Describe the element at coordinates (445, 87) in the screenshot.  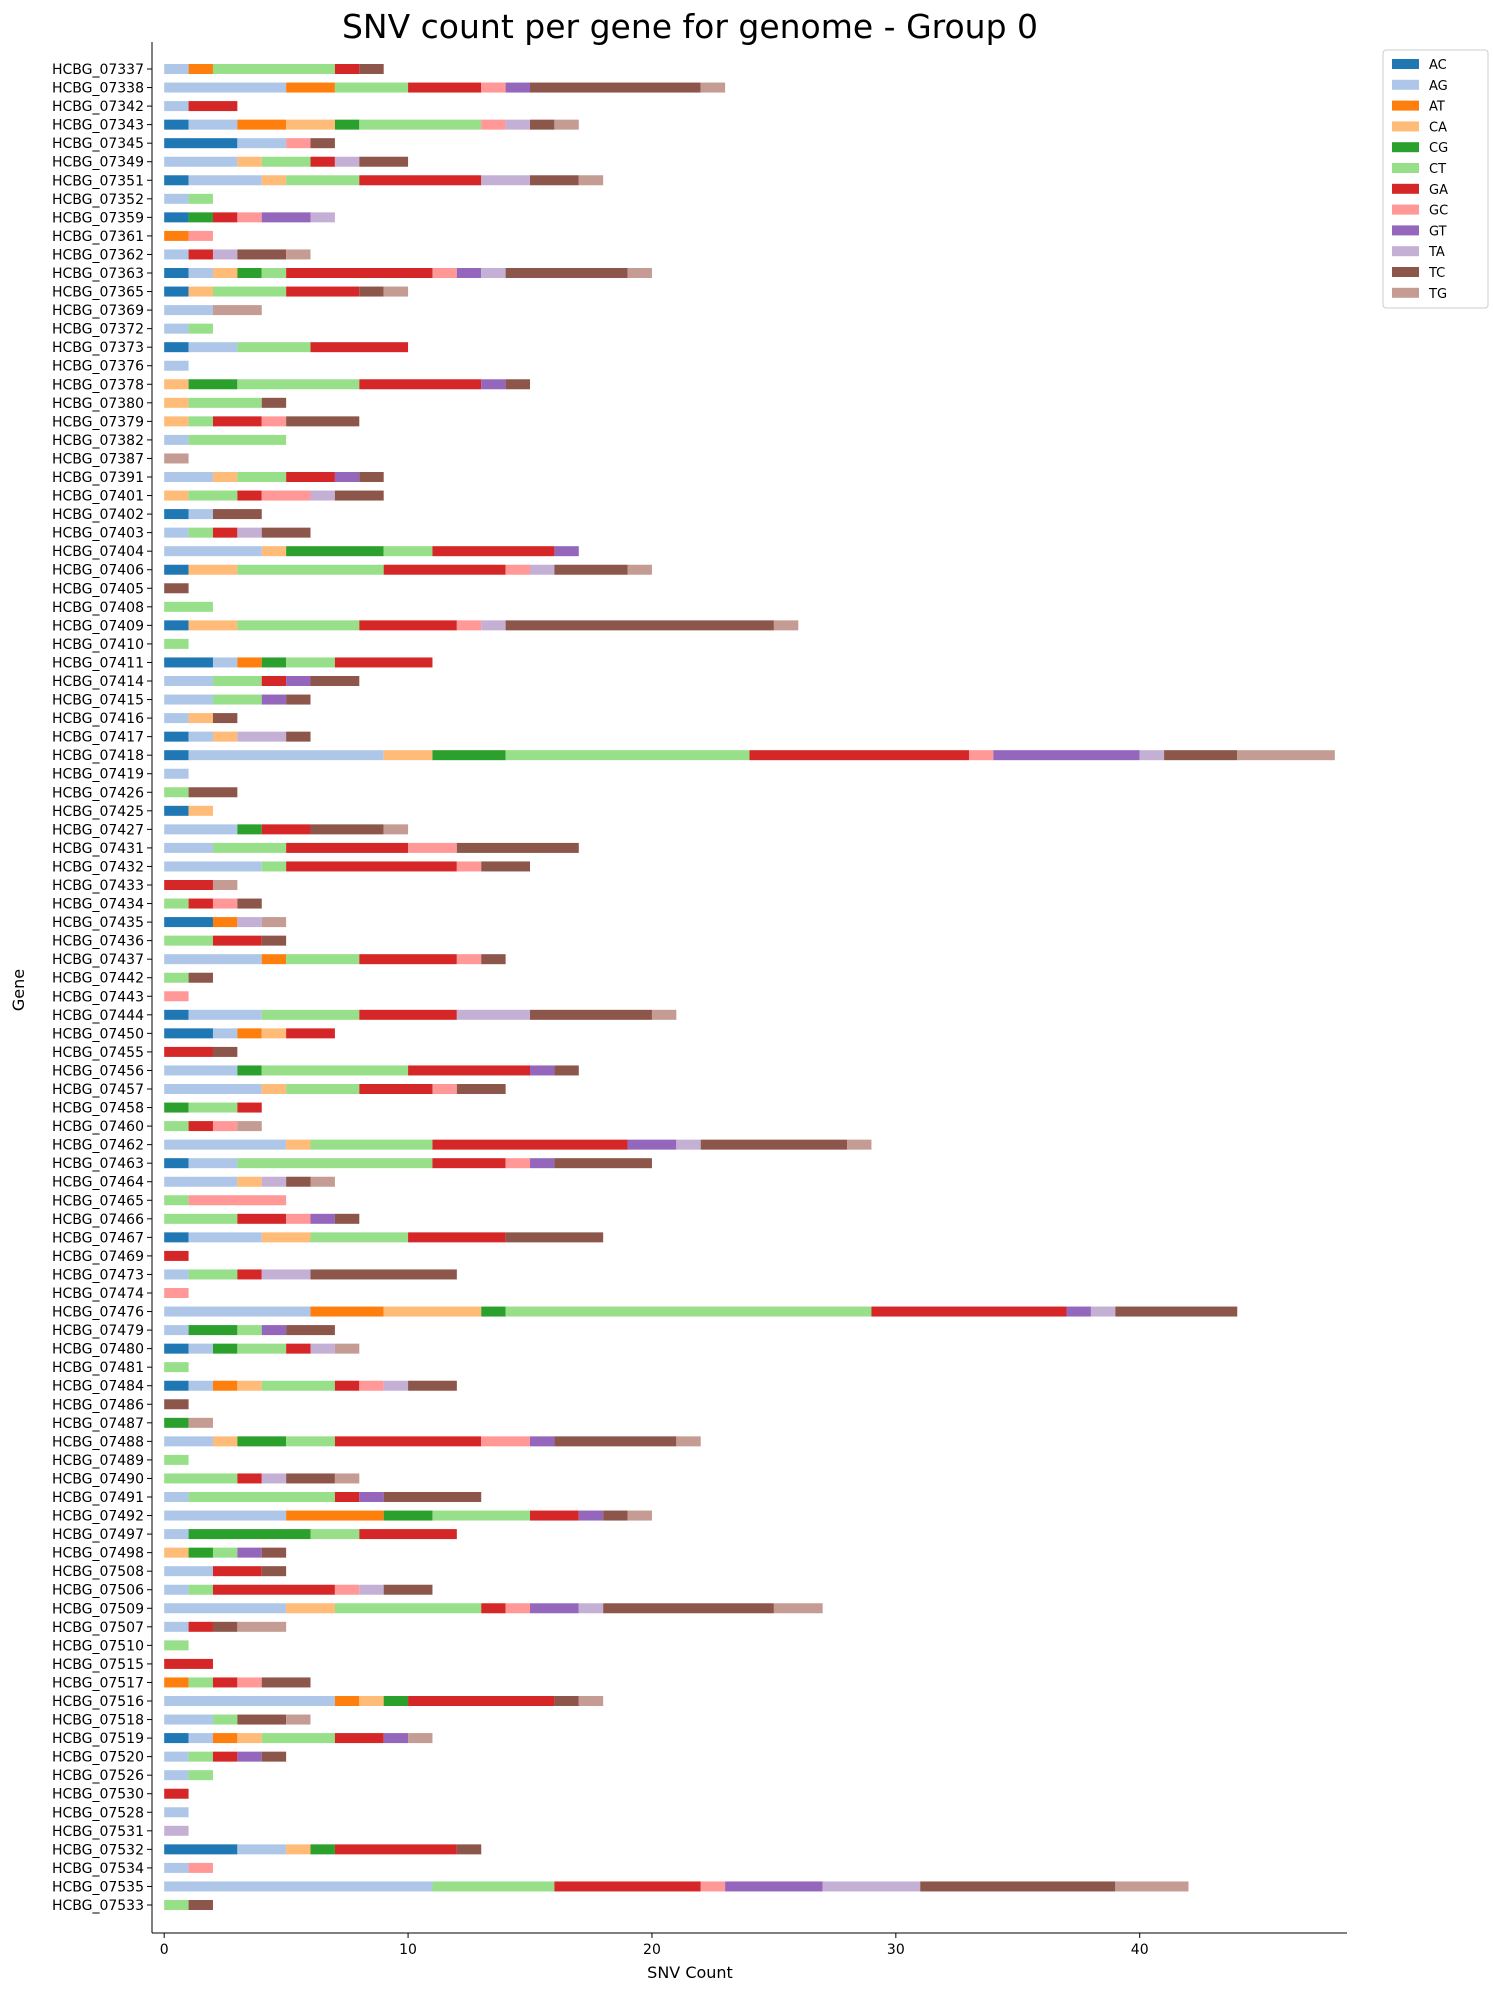
I see `bar-HCBG_07338-GA` at that location.